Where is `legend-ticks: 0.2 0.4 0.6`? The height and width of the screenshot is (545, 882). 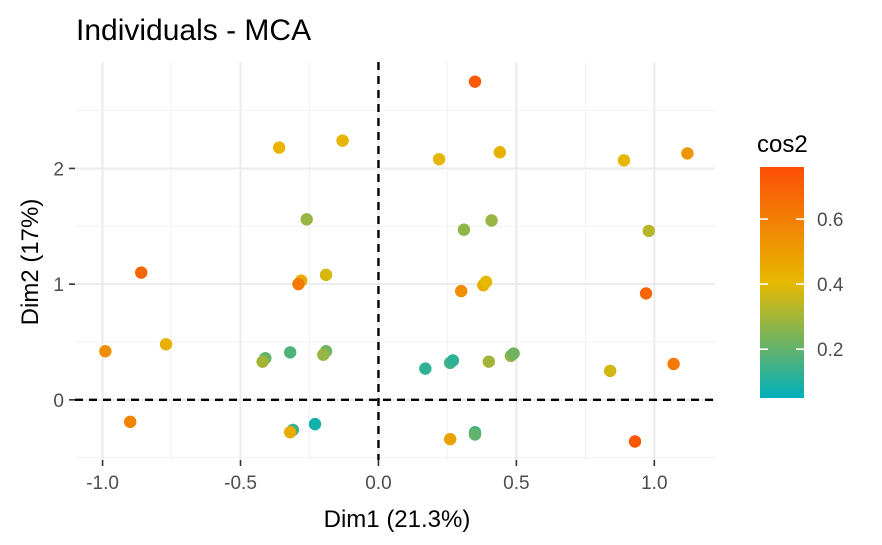 legend-ticks: 0.2 0.4 0.6 is located at coordinates (802, 285).